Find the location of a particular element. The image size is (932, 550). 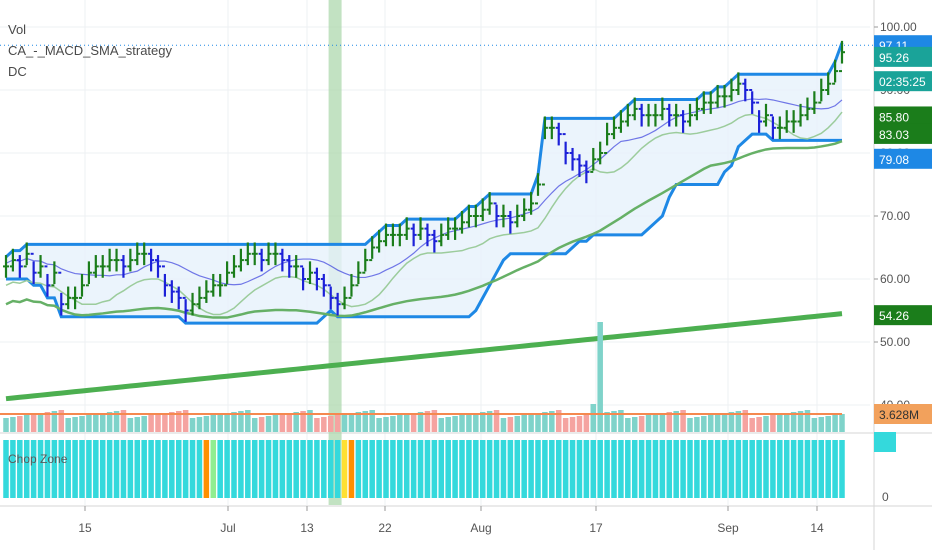

volume-label-box is located at coordinates (903, 414).